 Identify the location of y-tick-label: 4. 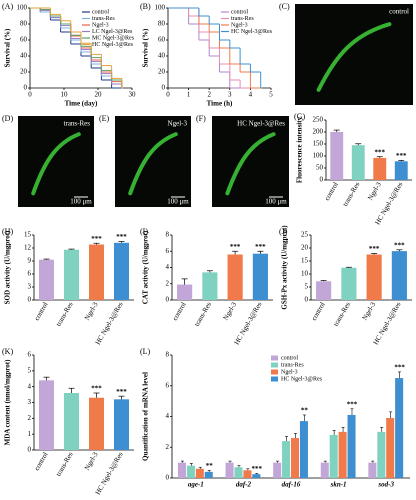
(168, 416).